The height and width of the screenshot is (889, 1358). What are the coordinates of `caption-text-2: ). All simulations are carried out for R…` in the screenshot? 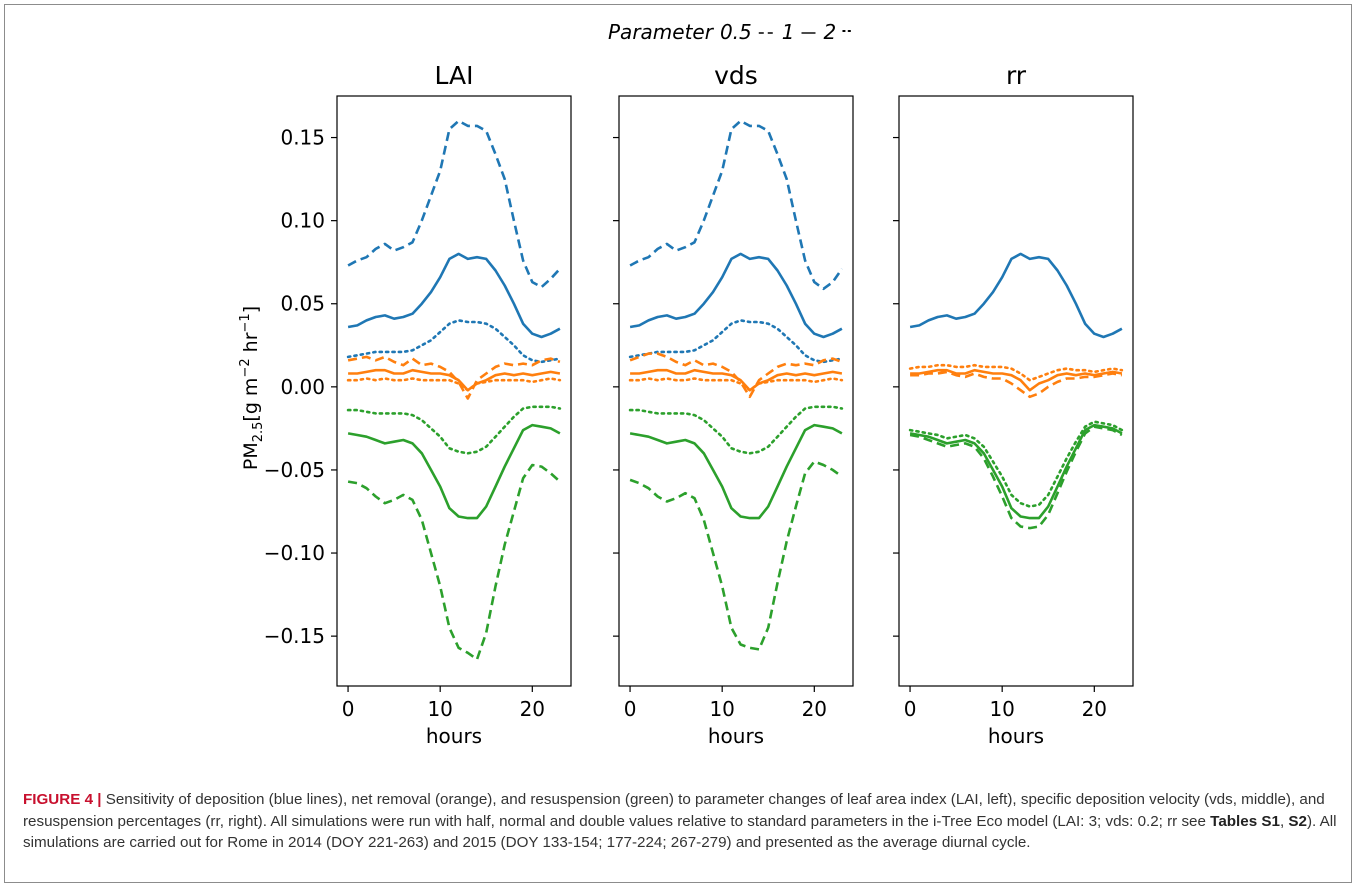 It's located at (680, 832).